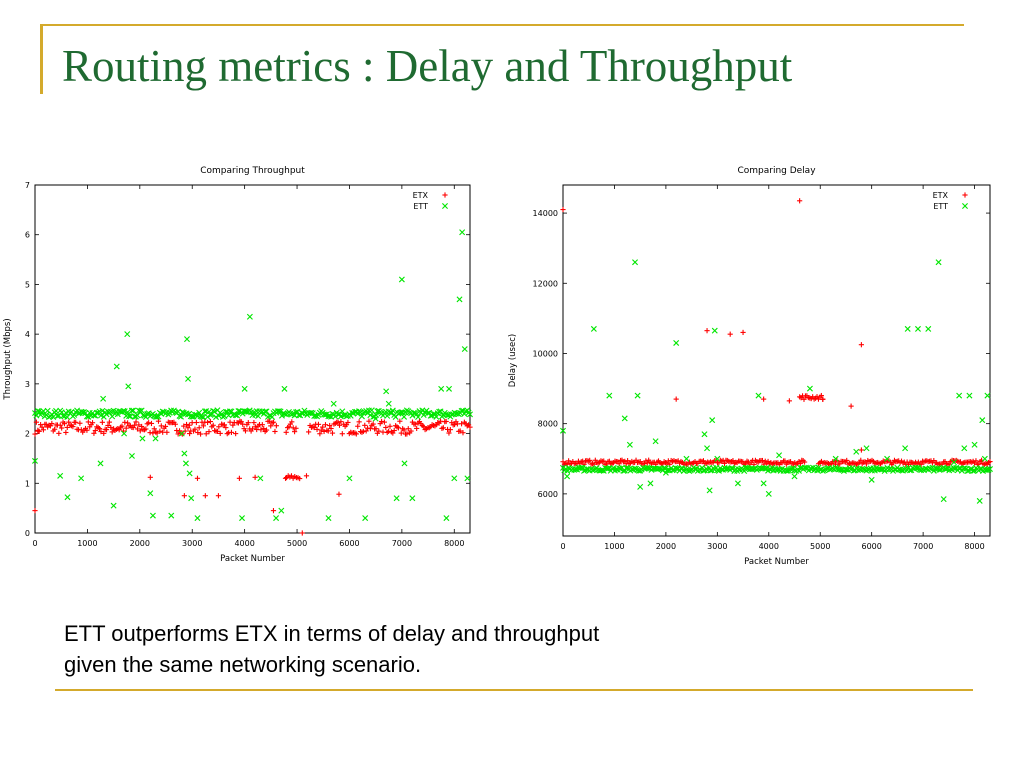 Image resolution: width=1024 pixels, height=768 pixels. What do you see at coordinates (454, 543) in the screenshot?
I see `x-tick-label: 8000` at bounding box center [454, 543].